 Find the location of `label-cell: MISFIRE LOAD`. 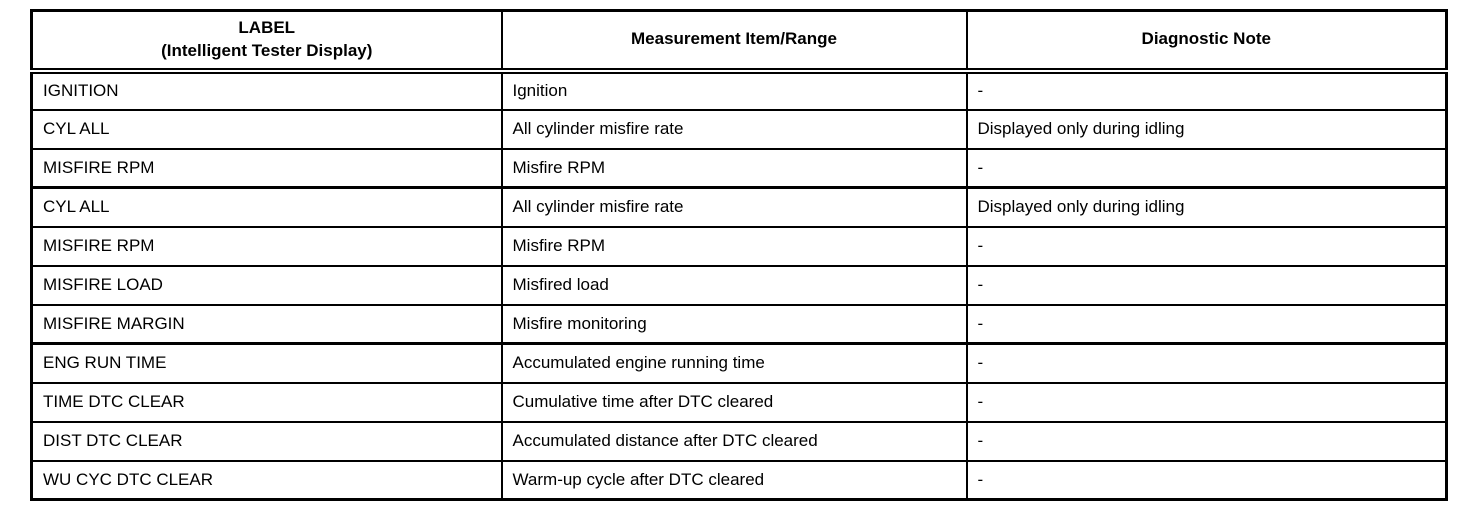

label-cell: MISFIRE LOAD is located at coordinates (266, 285).